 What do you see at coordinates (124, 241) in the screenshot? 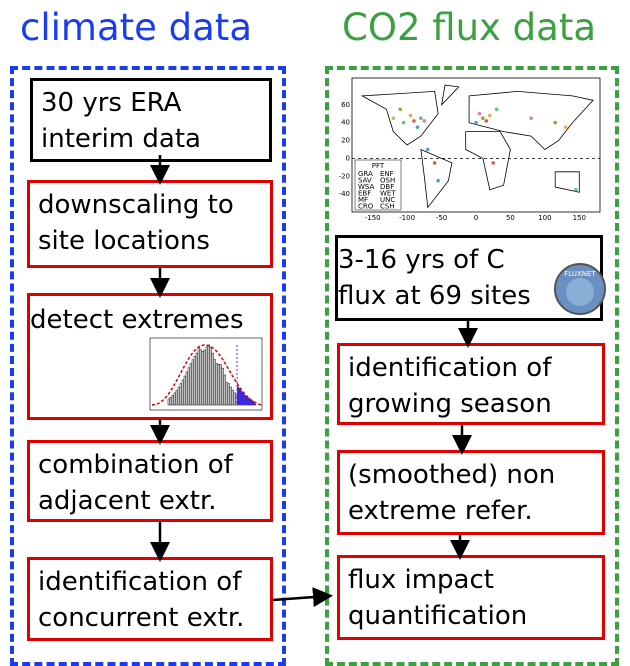
I see `step-text: site locations` at bounding box center [124, 241].